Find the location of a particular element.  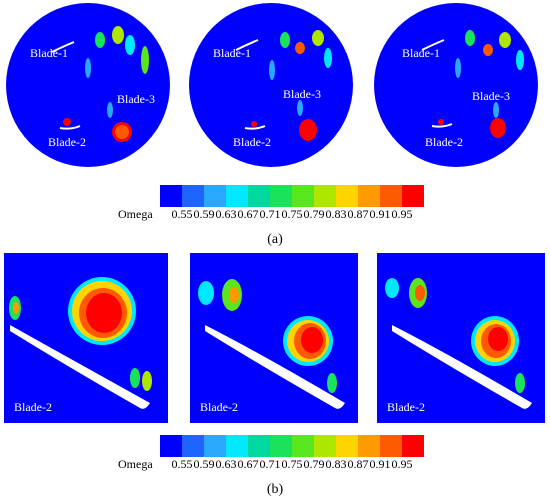

colorbar-tick-label: 0.67 is located at coordinates (248, 214).